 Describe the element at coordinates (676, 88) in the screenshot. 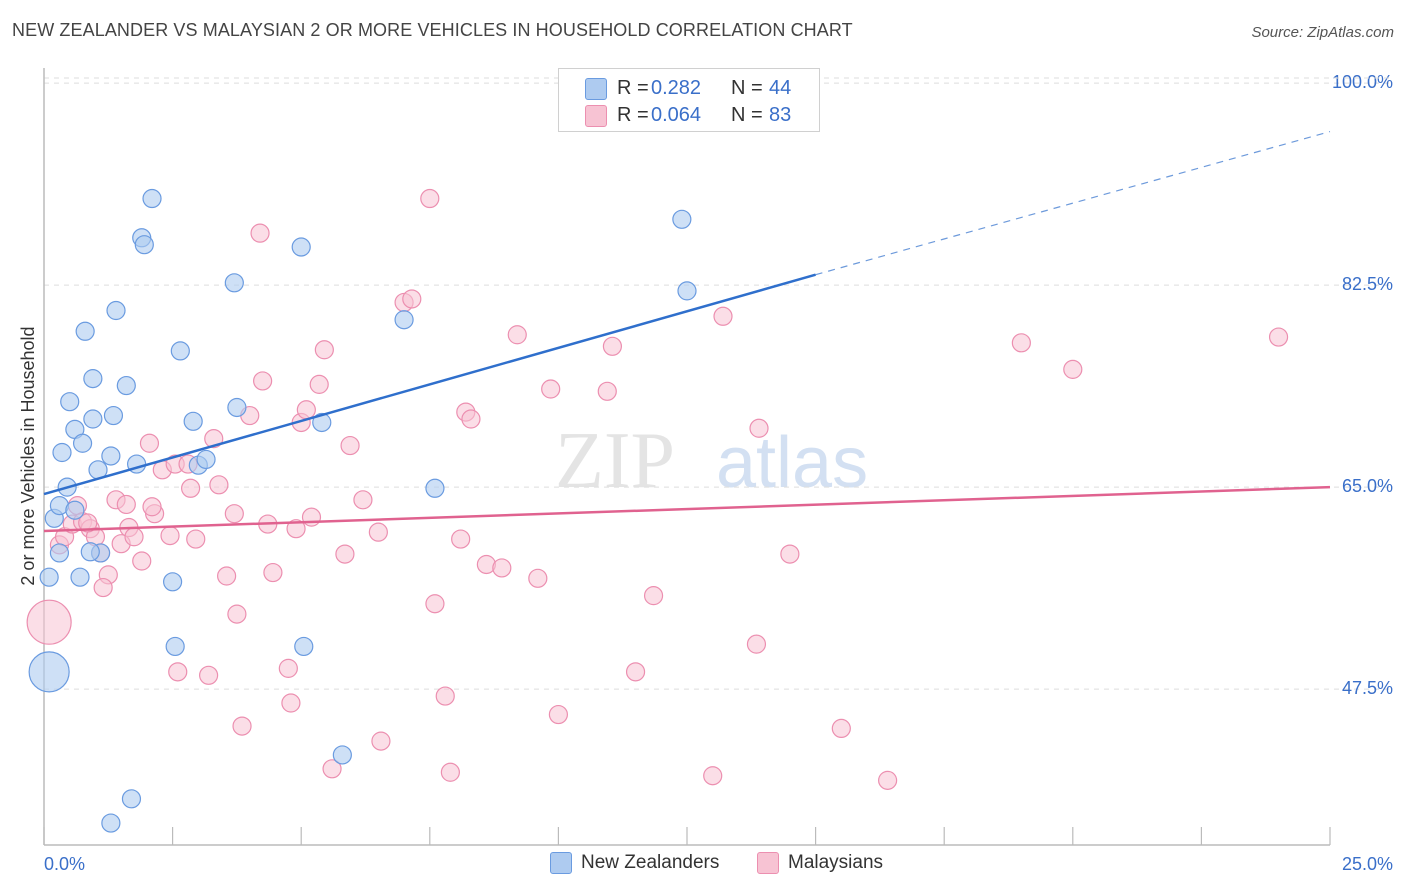

I see `legend-r-value: 0.282` at that location.